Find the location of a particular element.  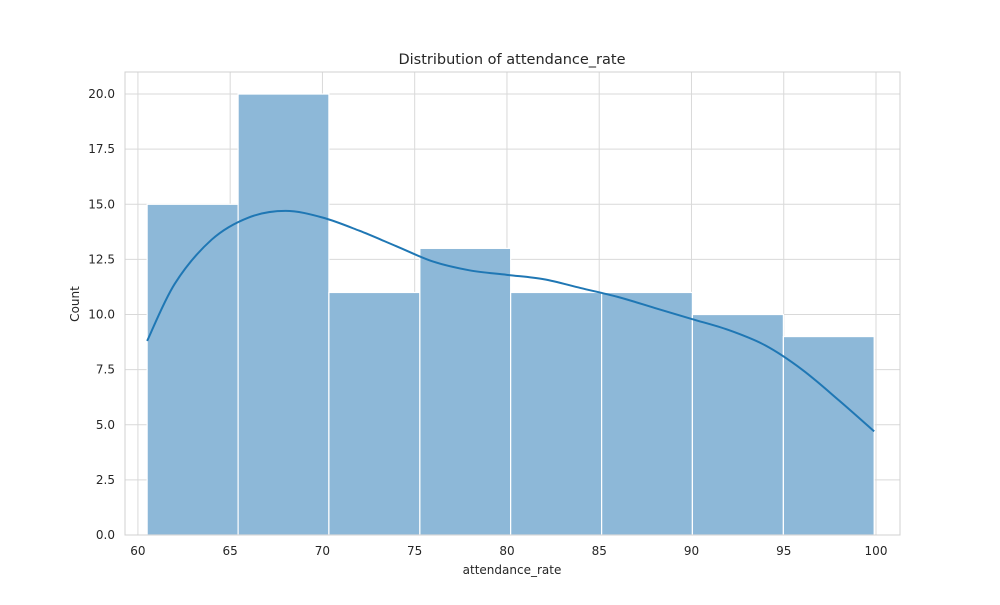

x-tick-label: 85 is located at coordinates (599, 551).